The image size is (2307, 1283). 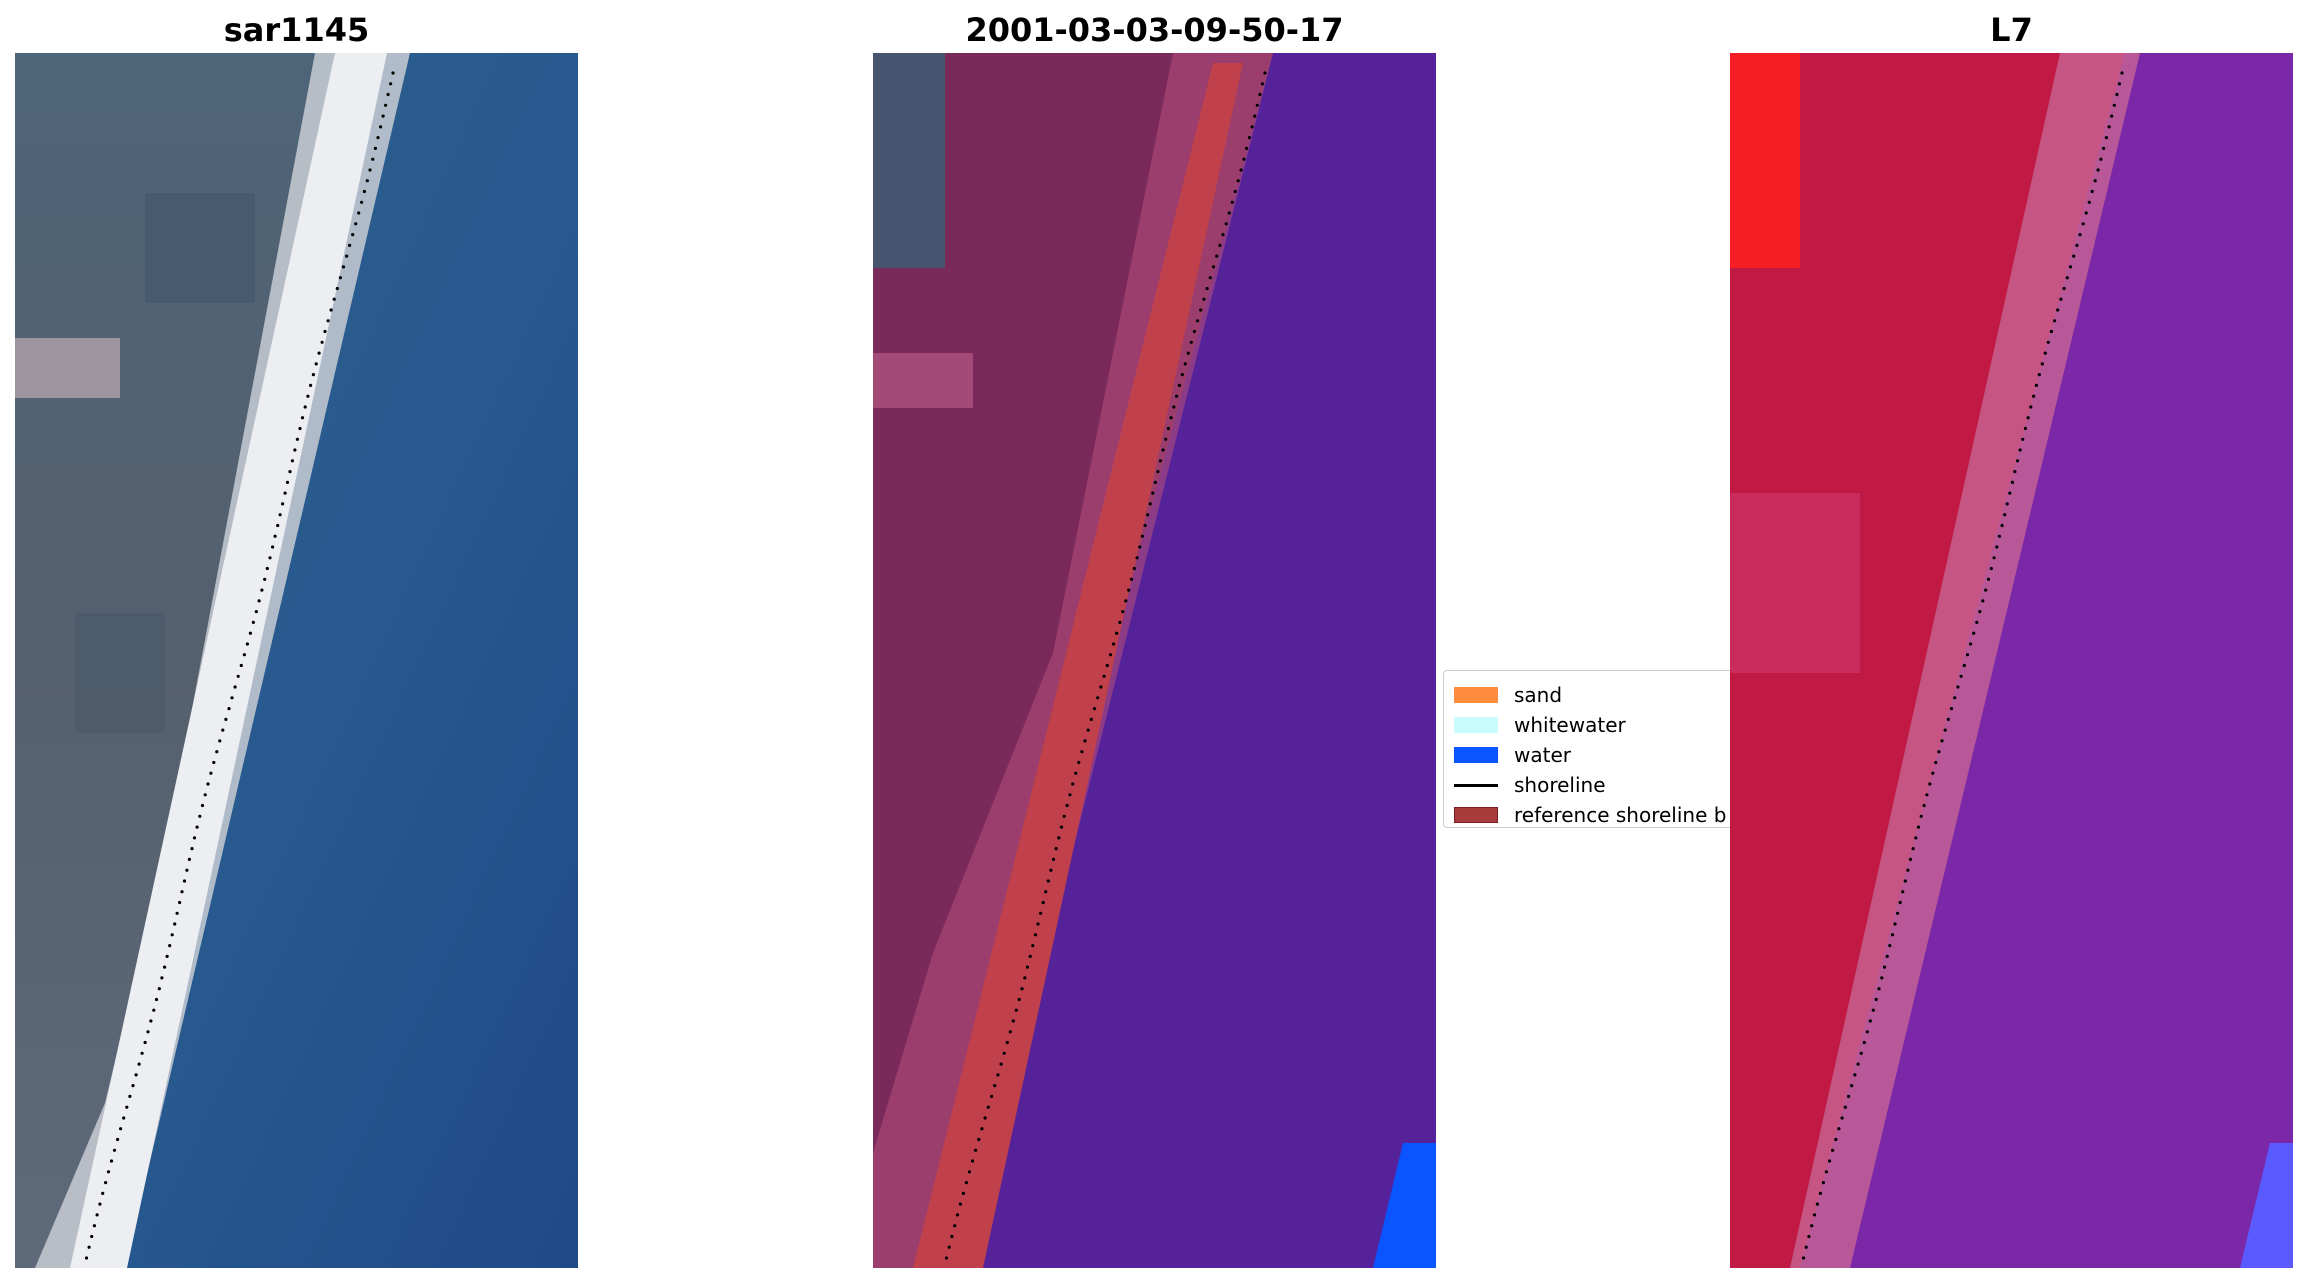 What do you see at coordinates (1590, 814) in the screenshot?
I see `legend-item-reference-buffer: reference shoreline b` at bounding box center [1590, 814].